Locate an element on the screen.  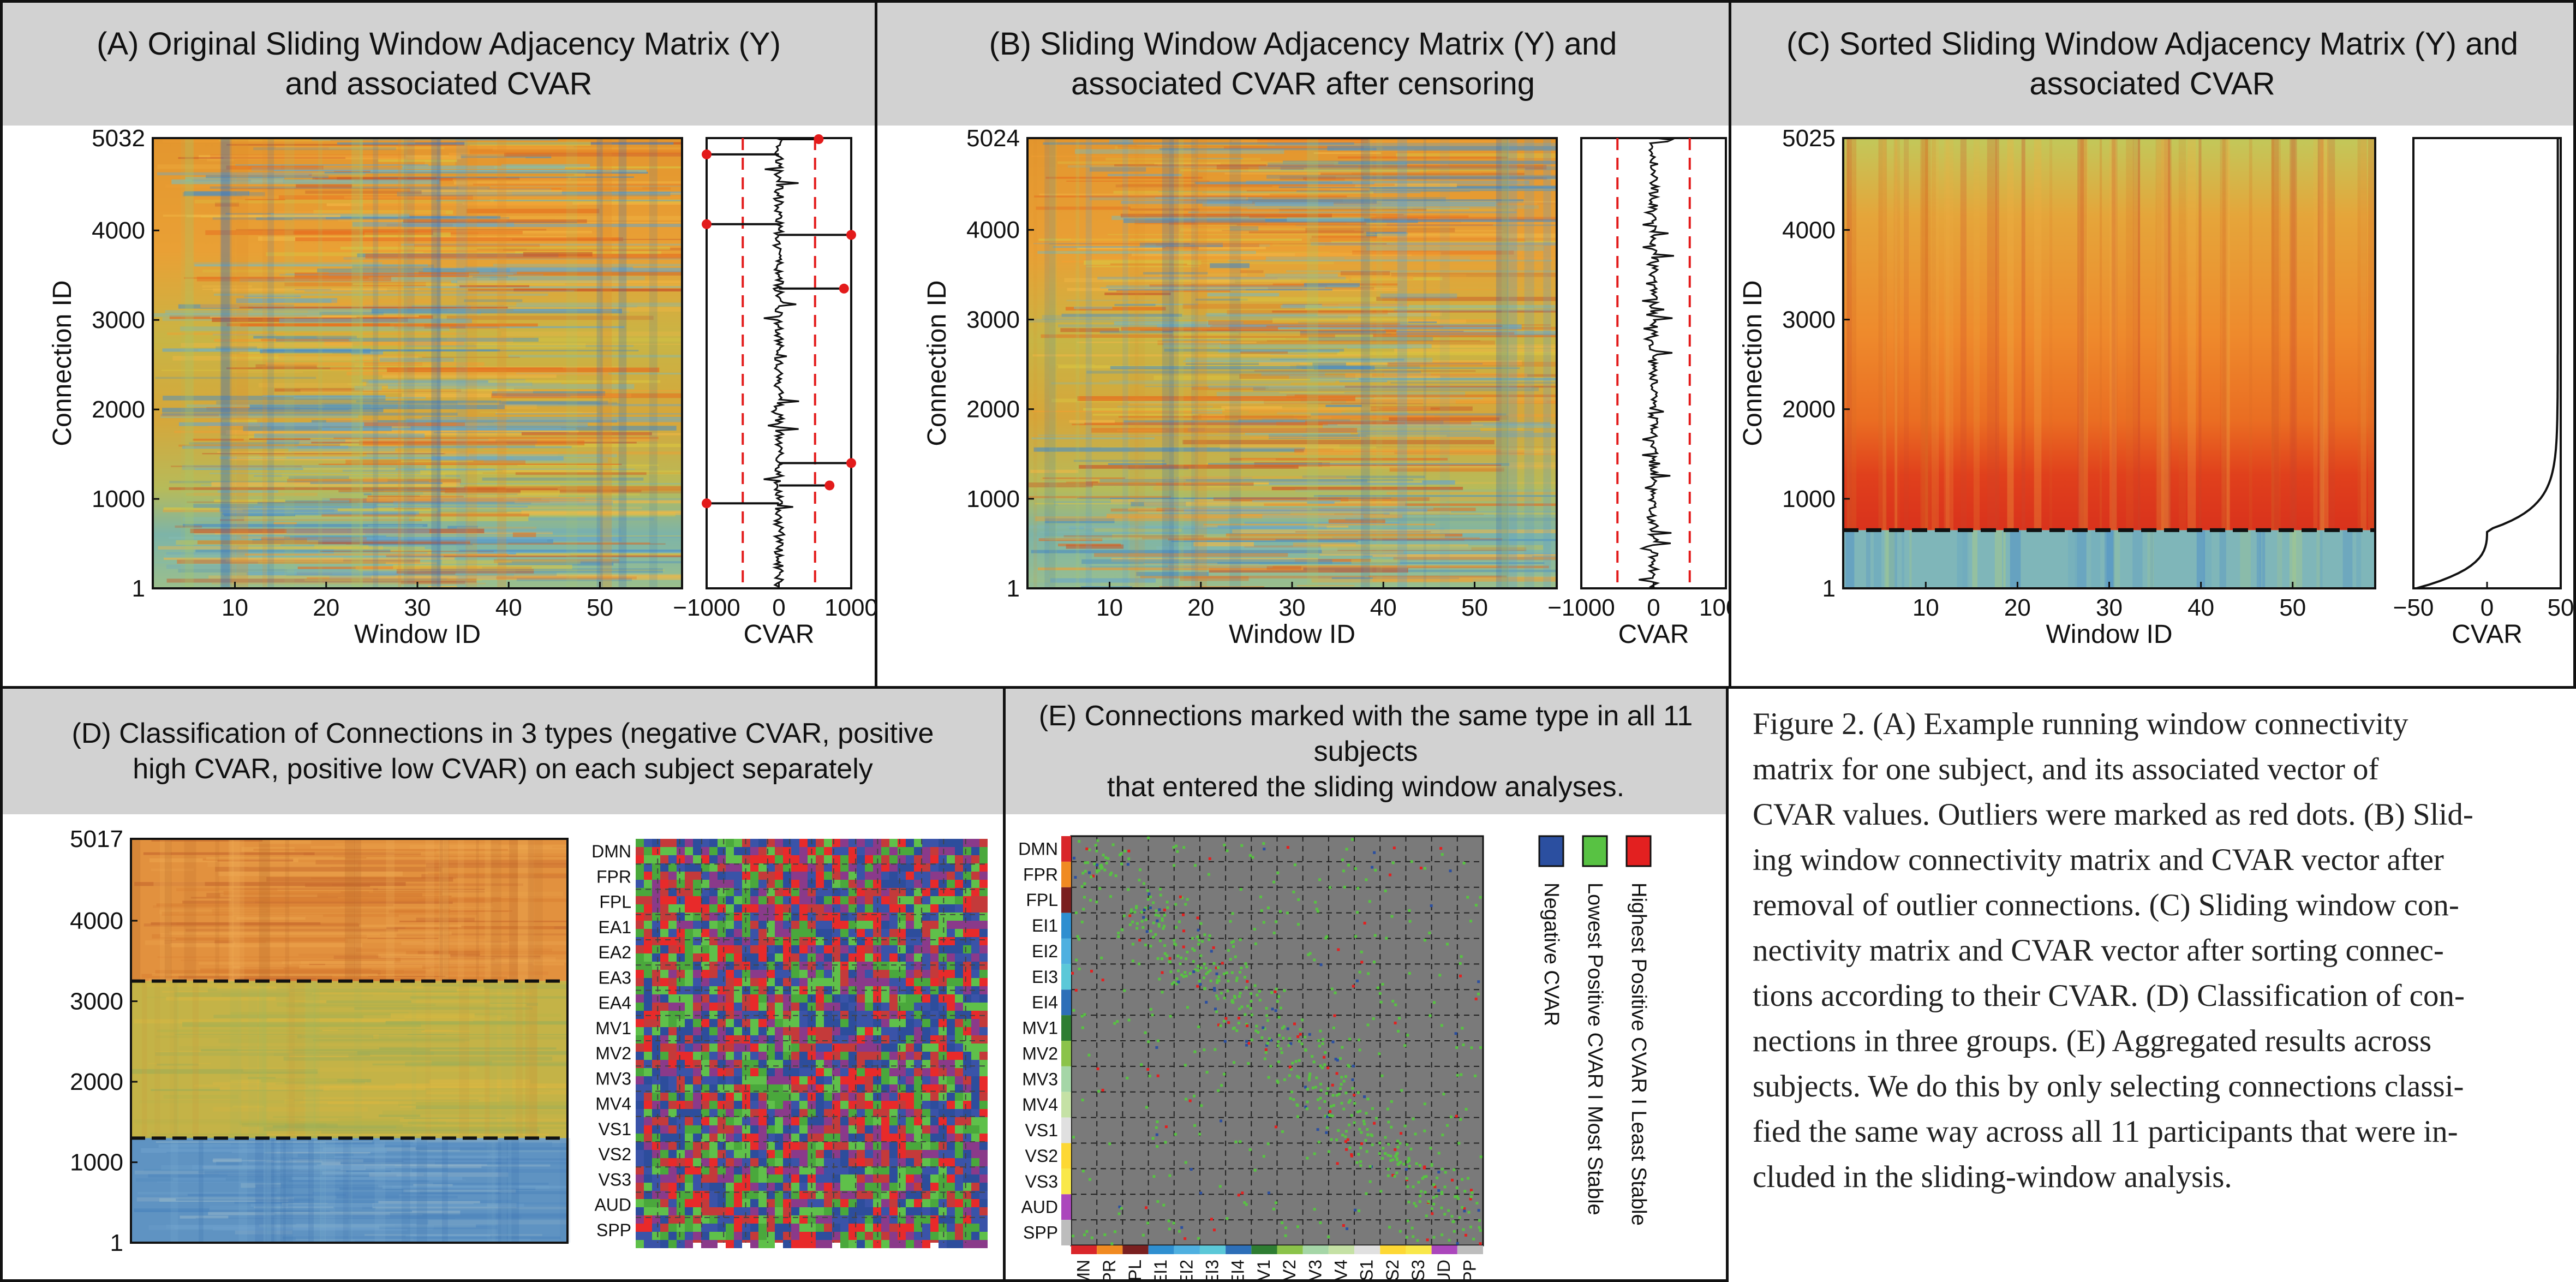
panel-d-network-label: VS2 is located at coordinates (615, 1154).